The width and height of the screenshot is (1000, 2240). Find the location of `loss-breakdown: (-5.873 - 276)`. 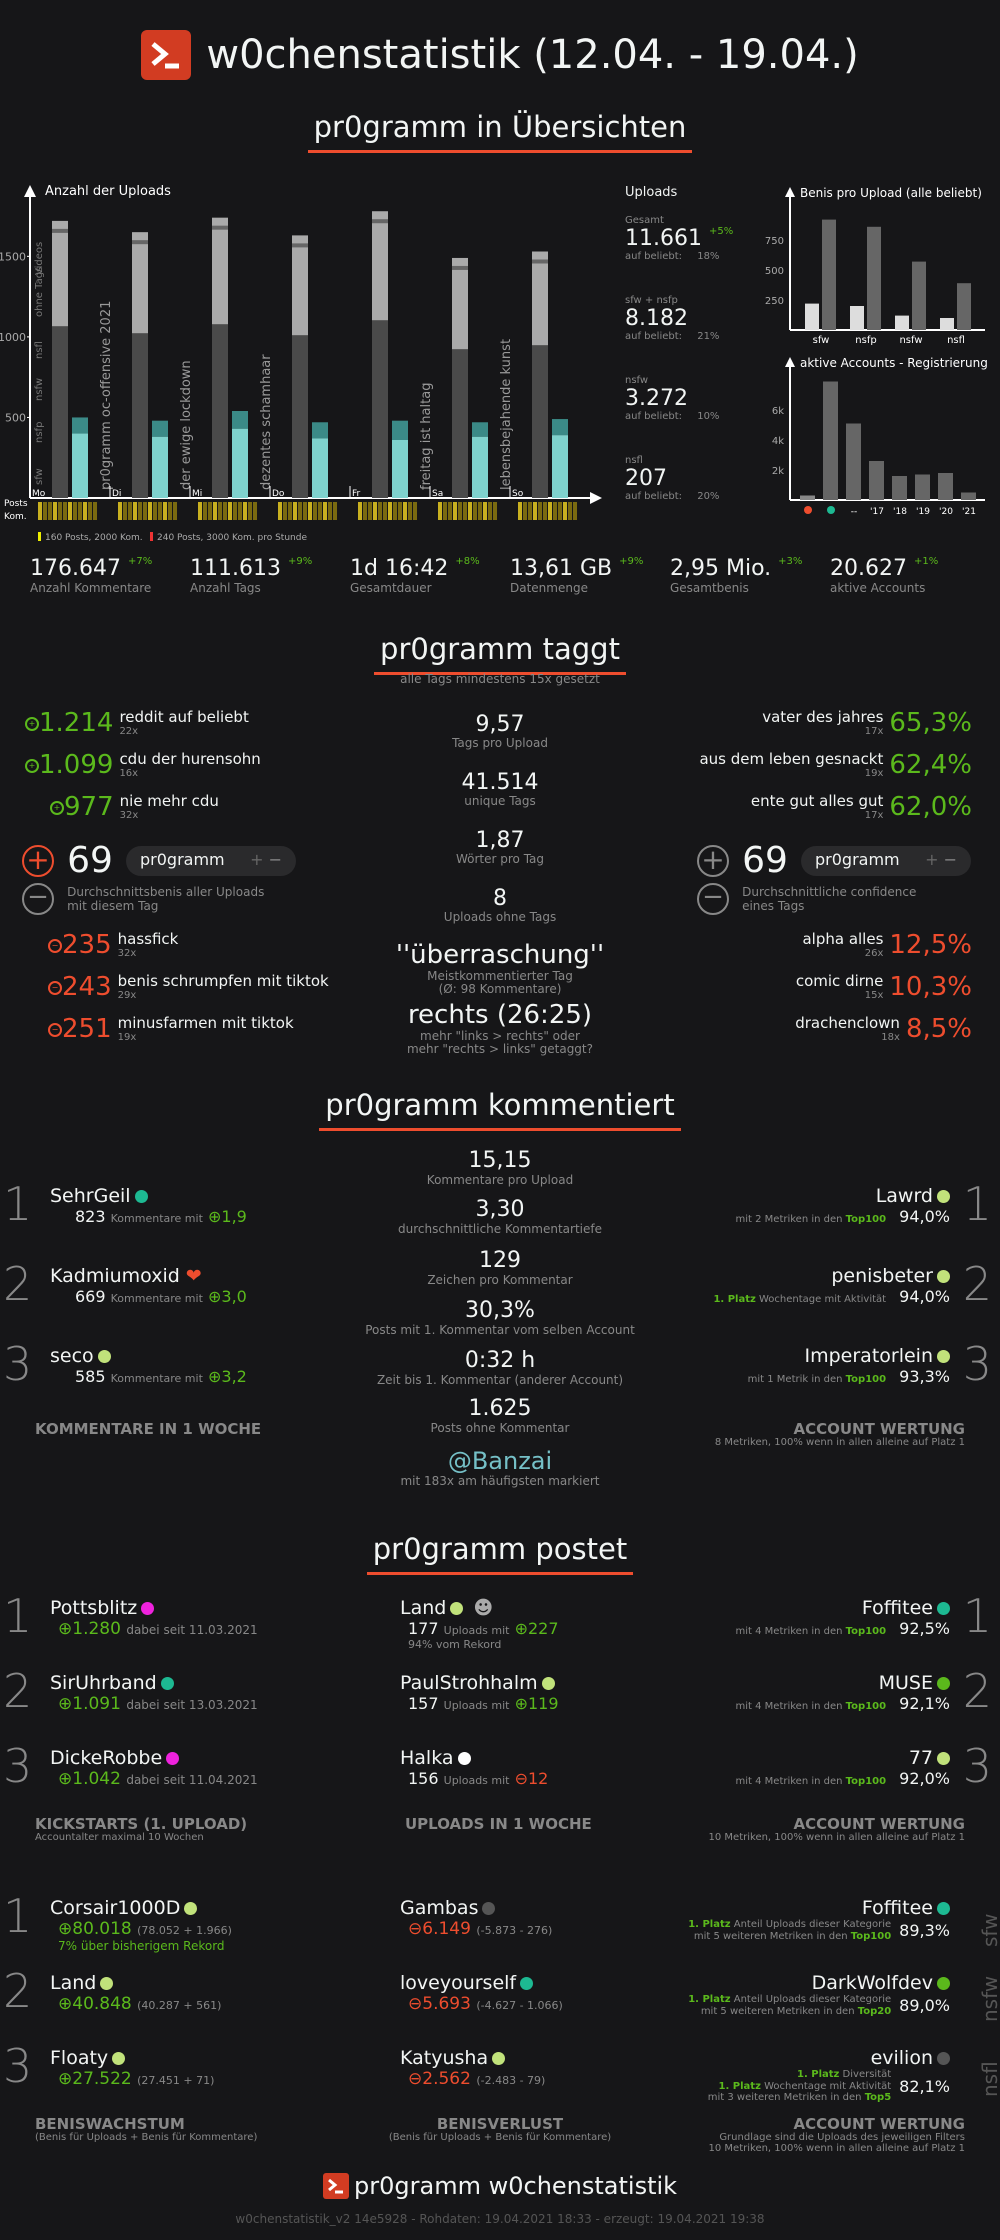

loss-breakdown: (-5.873 - 276) is located at coordinates (514, 1930).